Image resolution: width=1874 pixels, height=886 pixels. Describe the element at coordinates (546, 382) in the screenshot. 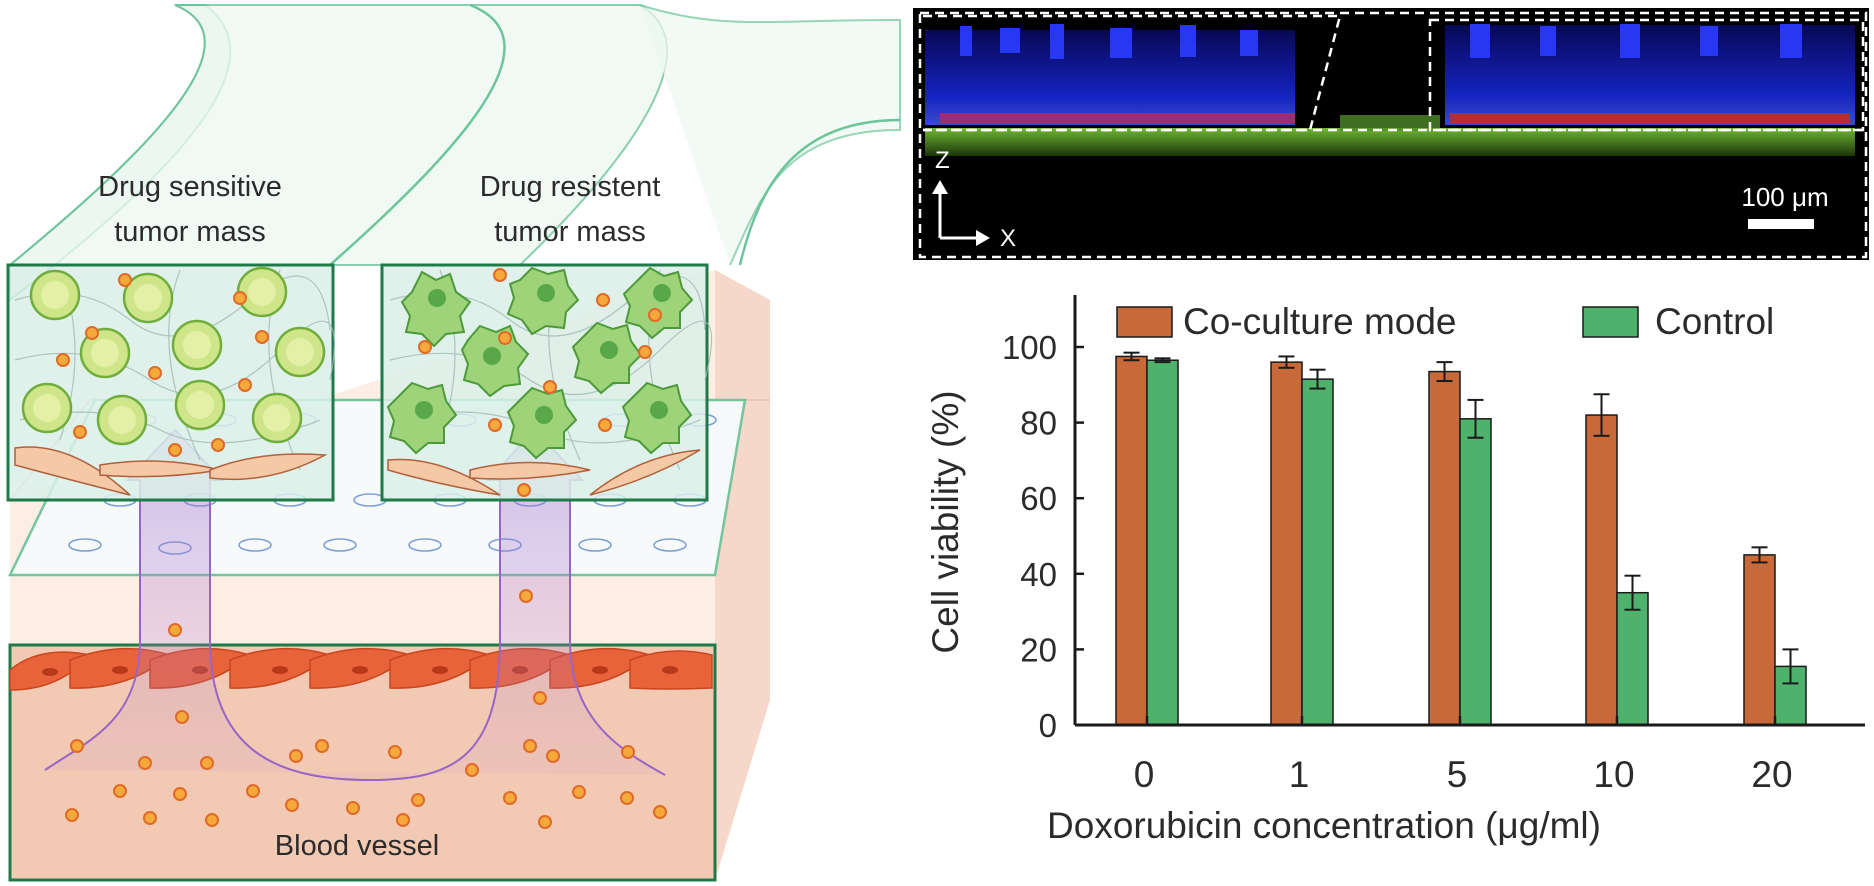

I see `resistant-tumor-box` at that location.